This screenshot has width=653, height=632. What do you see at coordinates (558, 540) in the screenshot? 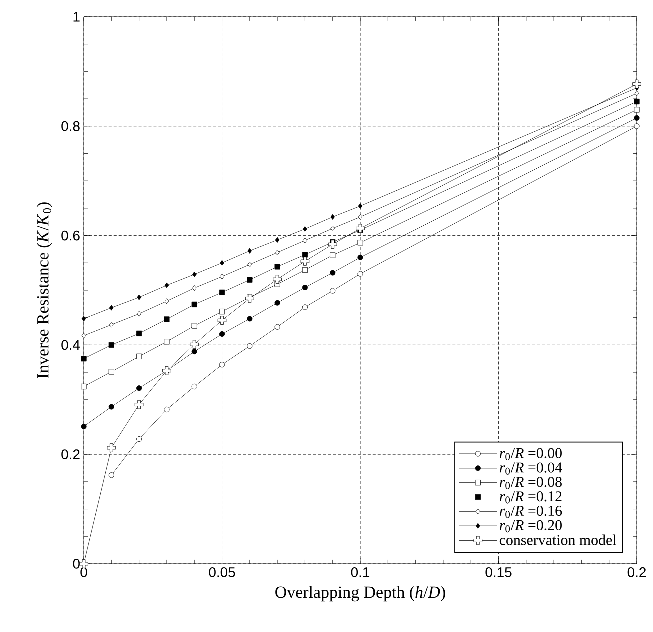
I see `legend-label: conservation model` at bounding box center [558, 540].